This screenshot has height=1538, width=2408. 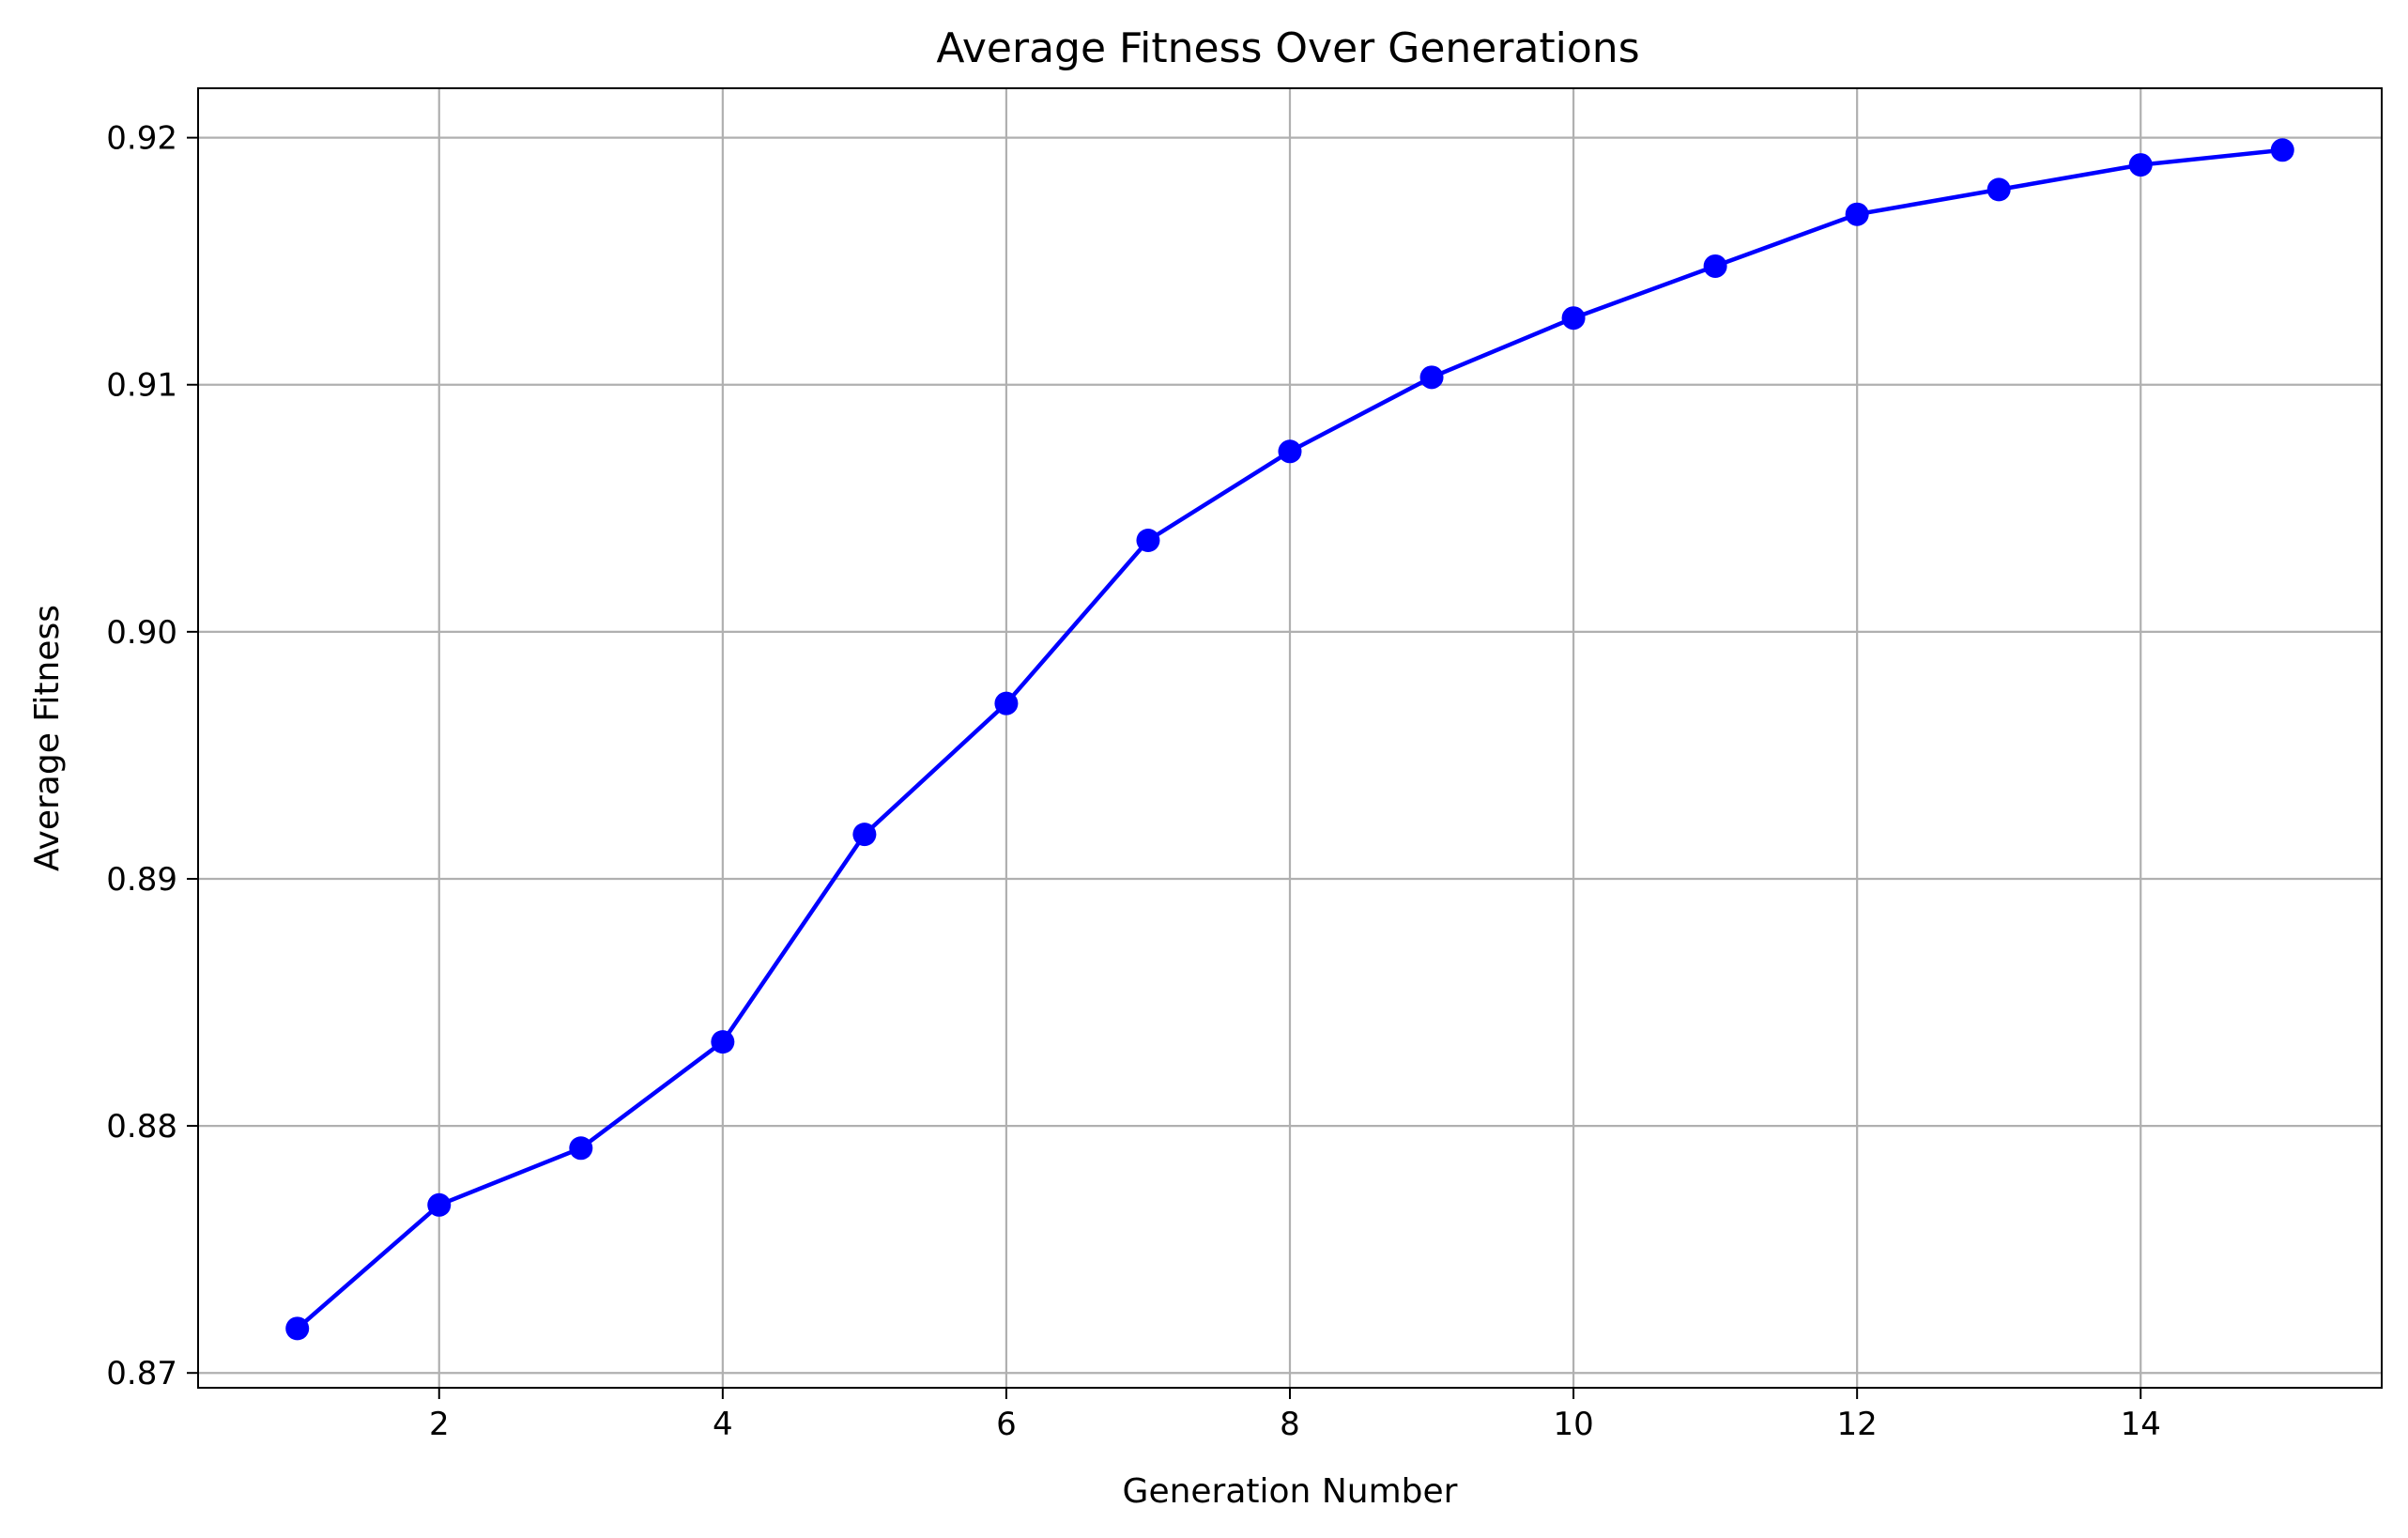 What do you see at coordinates (1006, 1424) in the screenshot?
I see `x-tick-label: 6` at bounding box center [1006, 1424].